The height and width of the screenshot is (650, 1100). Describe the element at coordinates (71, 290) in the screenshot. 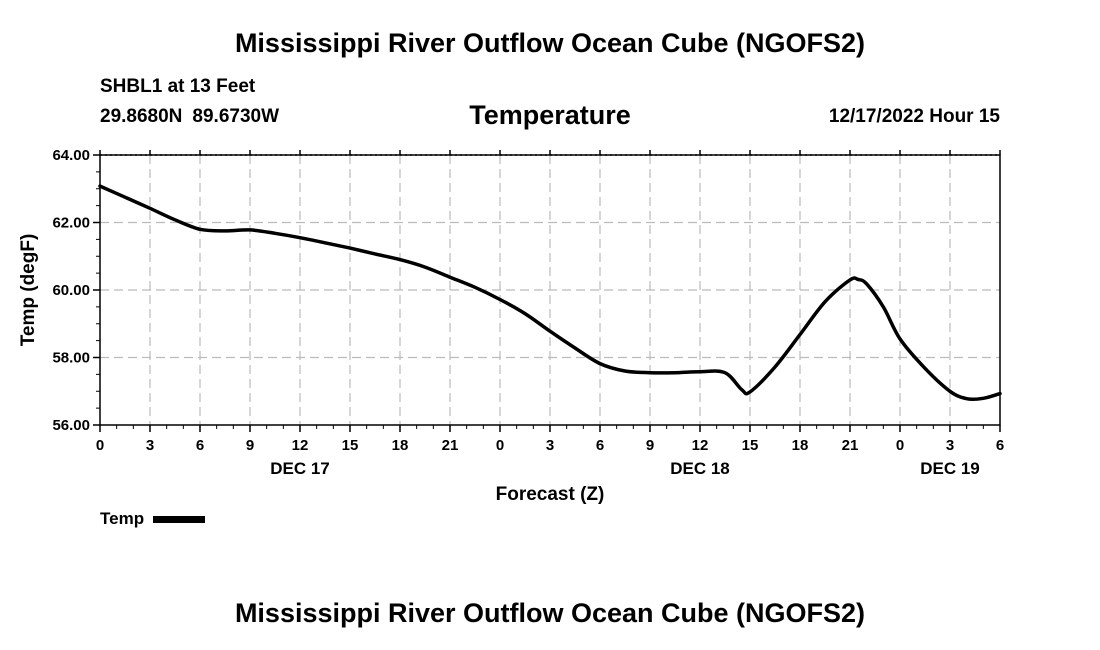

I see `y-tick-label: 60.00` at that location.